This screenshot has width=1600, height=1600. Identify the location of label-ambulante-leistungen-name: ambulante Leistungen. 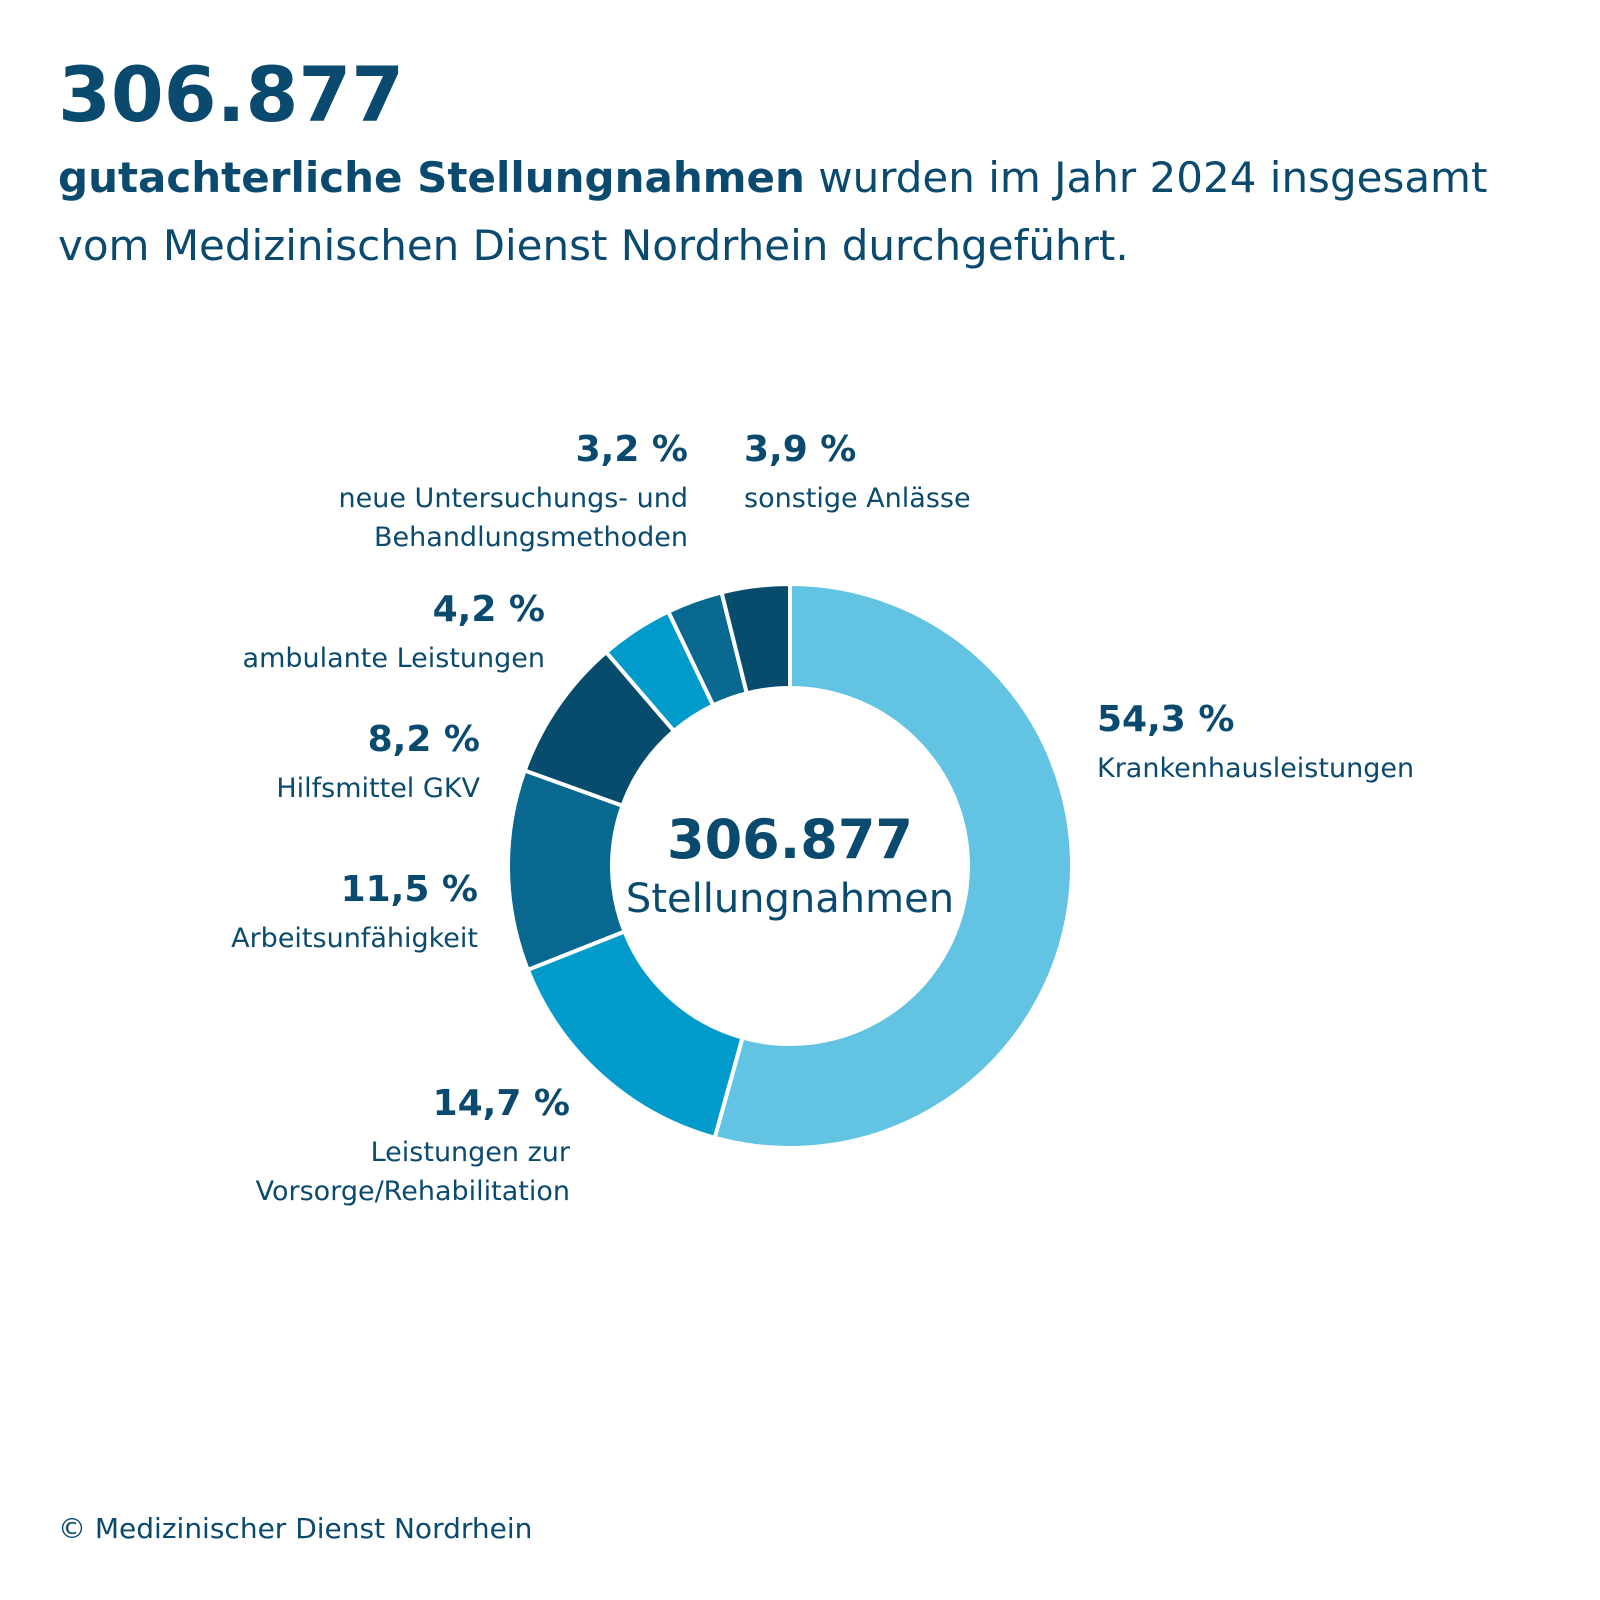
(393, 659).